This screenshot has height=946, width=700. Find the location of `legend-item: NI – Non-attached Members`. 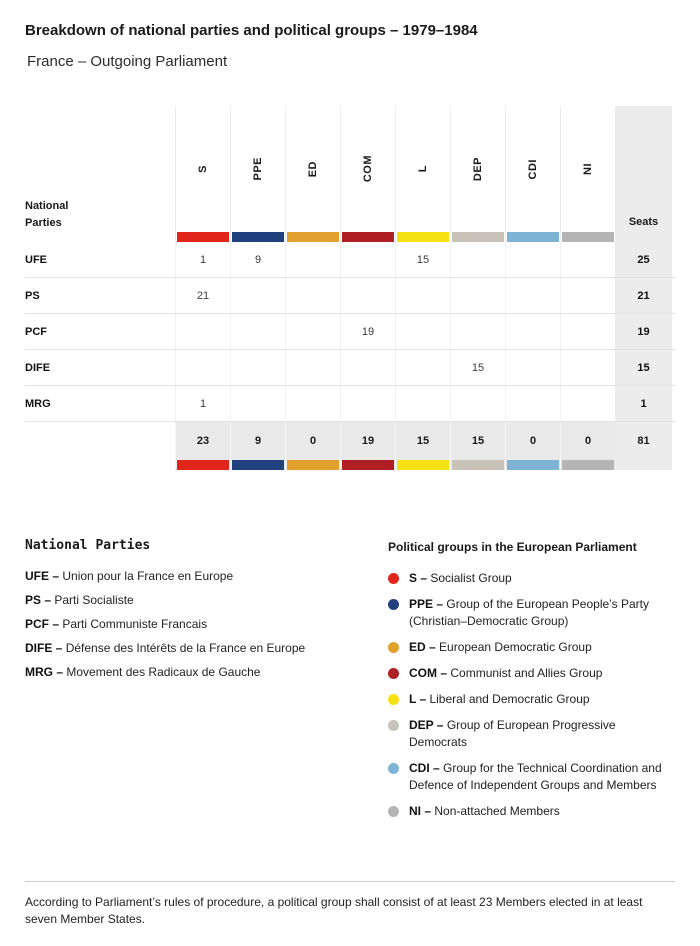

legend-item: NI – Non-attached Members is located at coordinates (531, 811).